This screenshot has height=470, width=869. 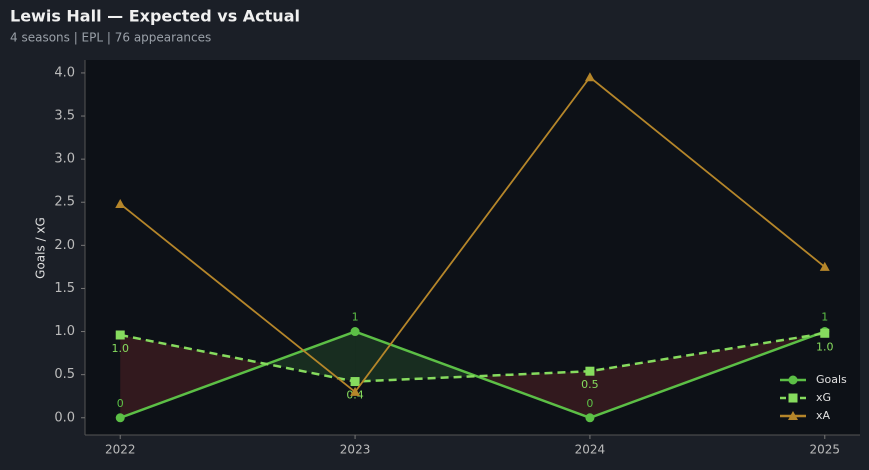 What do you see at coordinates (355, 450) in the screenshot?
I see `x-tick-label: 2023` at bounding box center [355, 450].